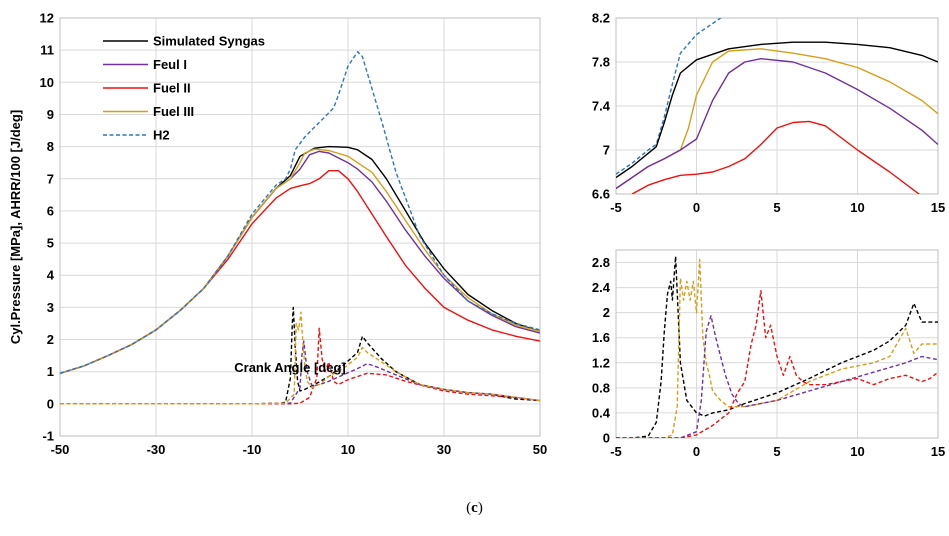 The height and width of the screenshot is (536, 949). I want to click on legend-label: Fuel III, so click(173, 111).